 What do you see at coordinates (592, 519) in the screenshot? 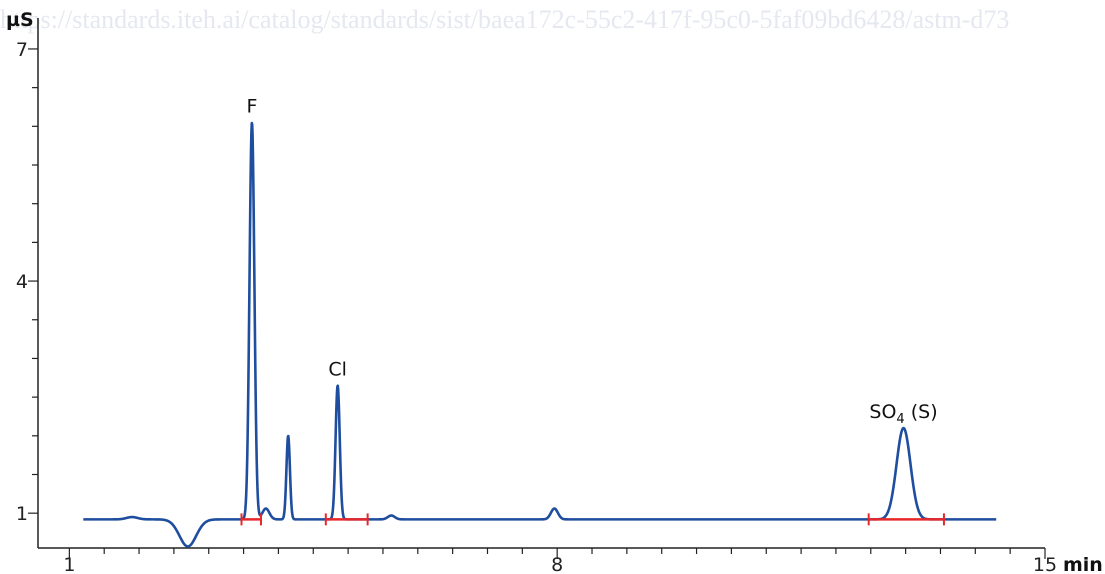
I see `peak-integration-markers` at bounding box center [592, 519].